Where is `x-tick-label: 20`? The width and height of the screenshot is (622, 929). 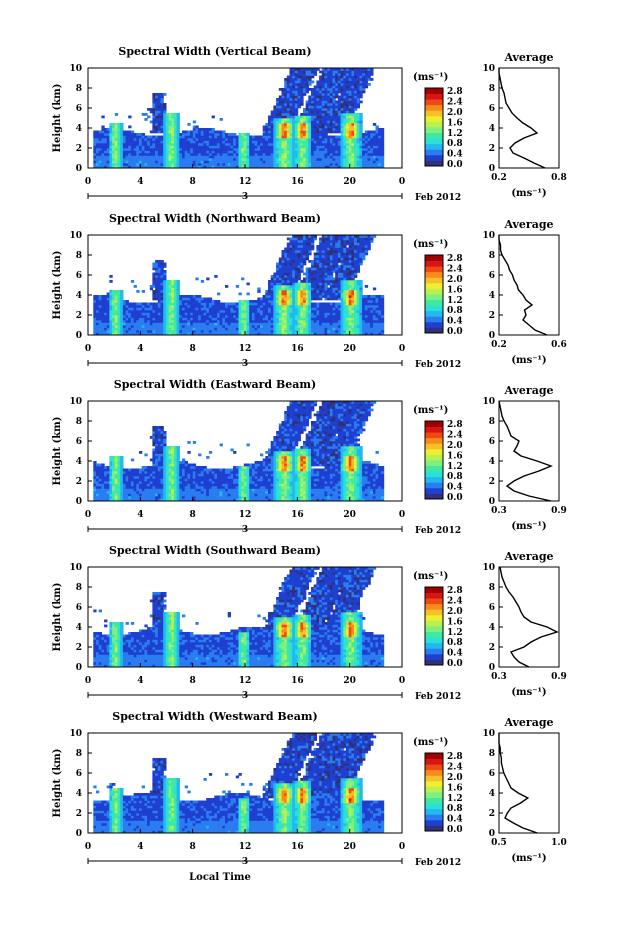 x-tick-label: 20 is located at coordinates (349, 182).